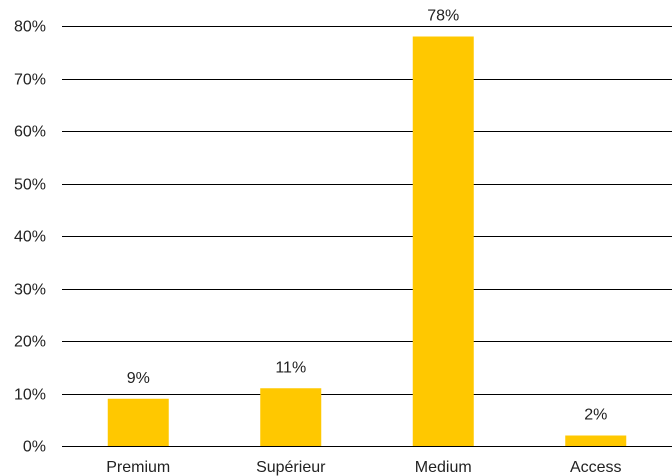  Describe the element at coordinates (138, 467) in the screenshot. I see `category-label-premium: Premium` at that location.